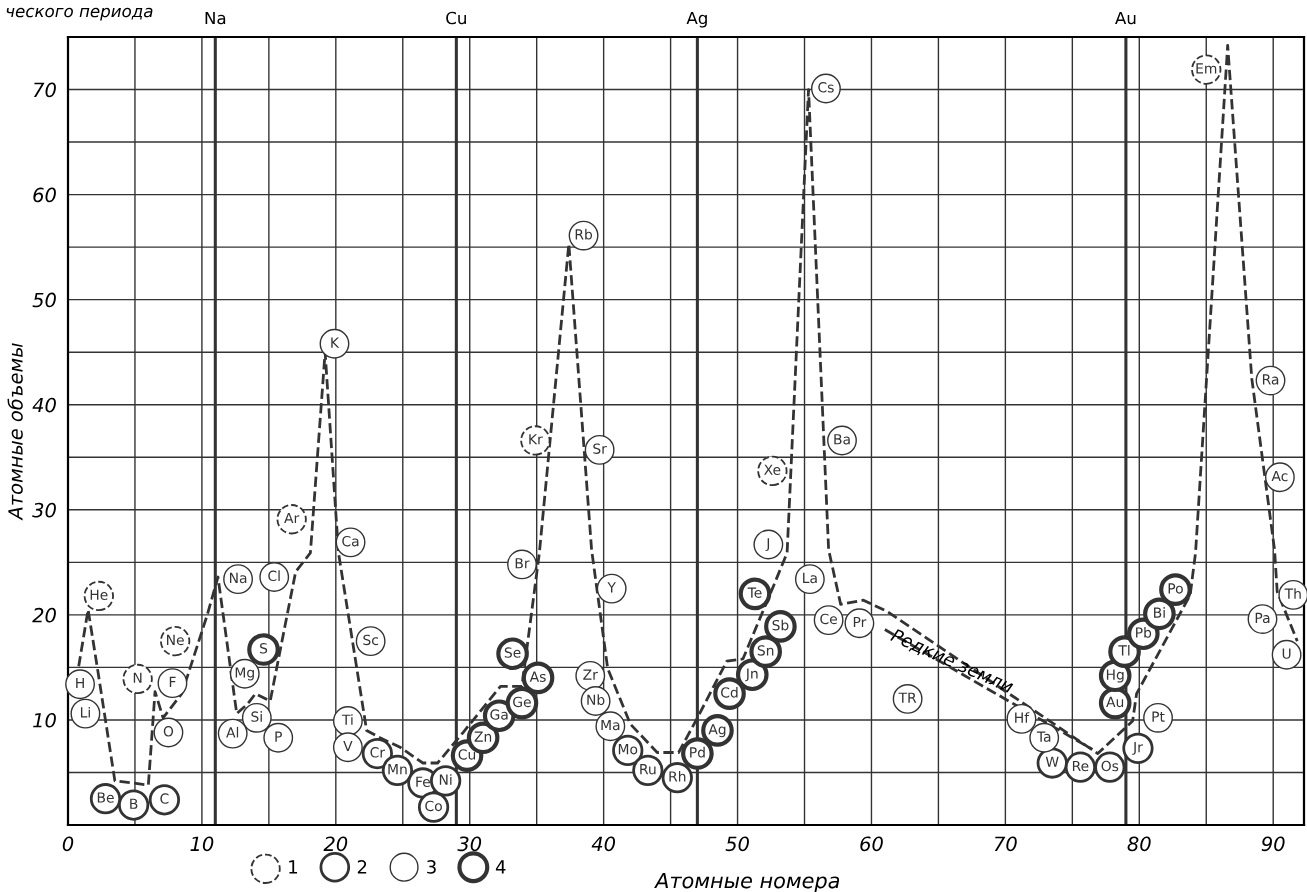  What do you see at coordinates (780, 625) in the screenshot?
I see `data-label: Sb` at bounding box center [780, 625].